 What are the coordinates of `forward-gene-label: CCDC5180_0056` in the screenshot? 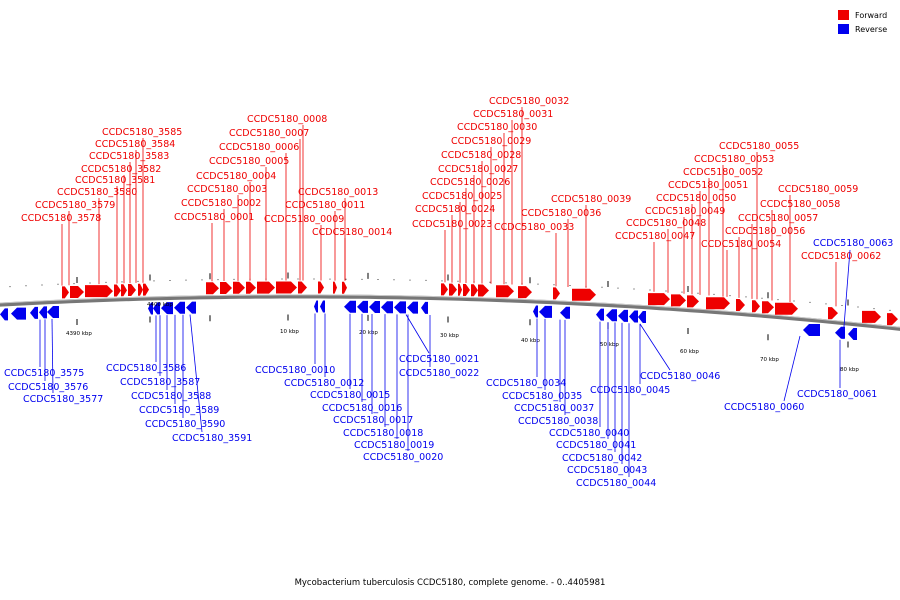 It's located at (765, 231).